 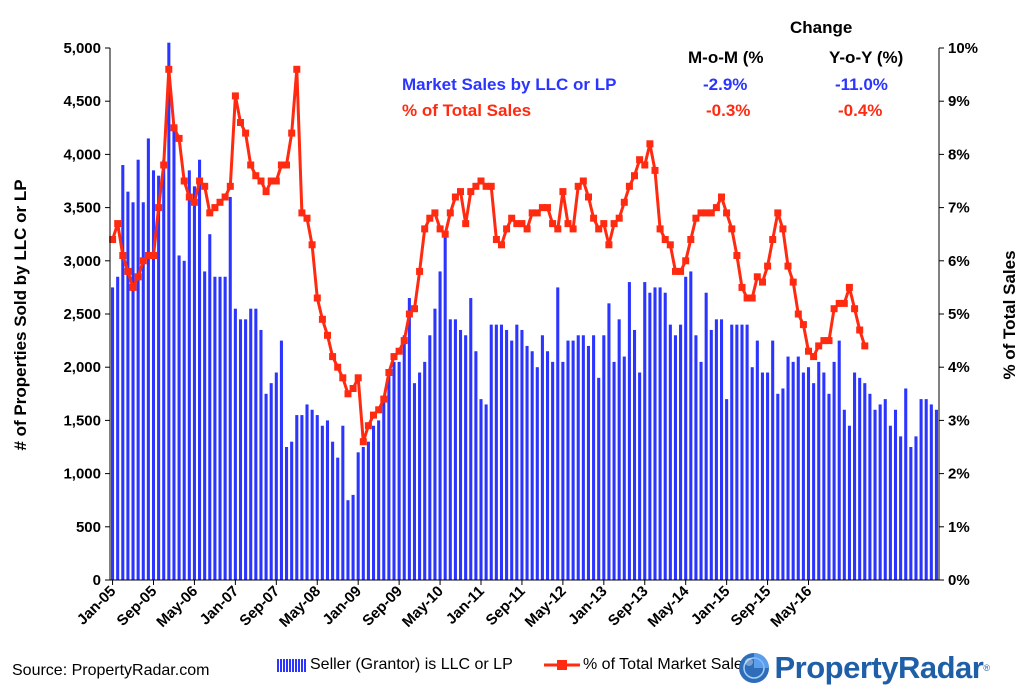 I want to click on x-tick-label: May-08, so click(x=300, y=607).